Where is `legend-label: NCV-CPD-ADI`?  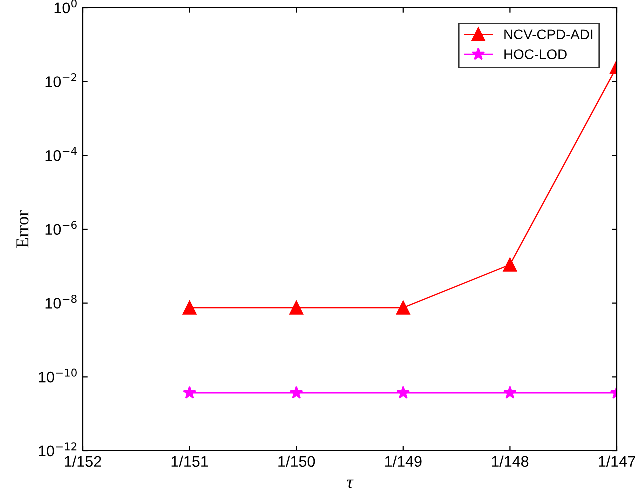
legend-label: NCV-CPD-ADI is located at coordinates (548, 35).